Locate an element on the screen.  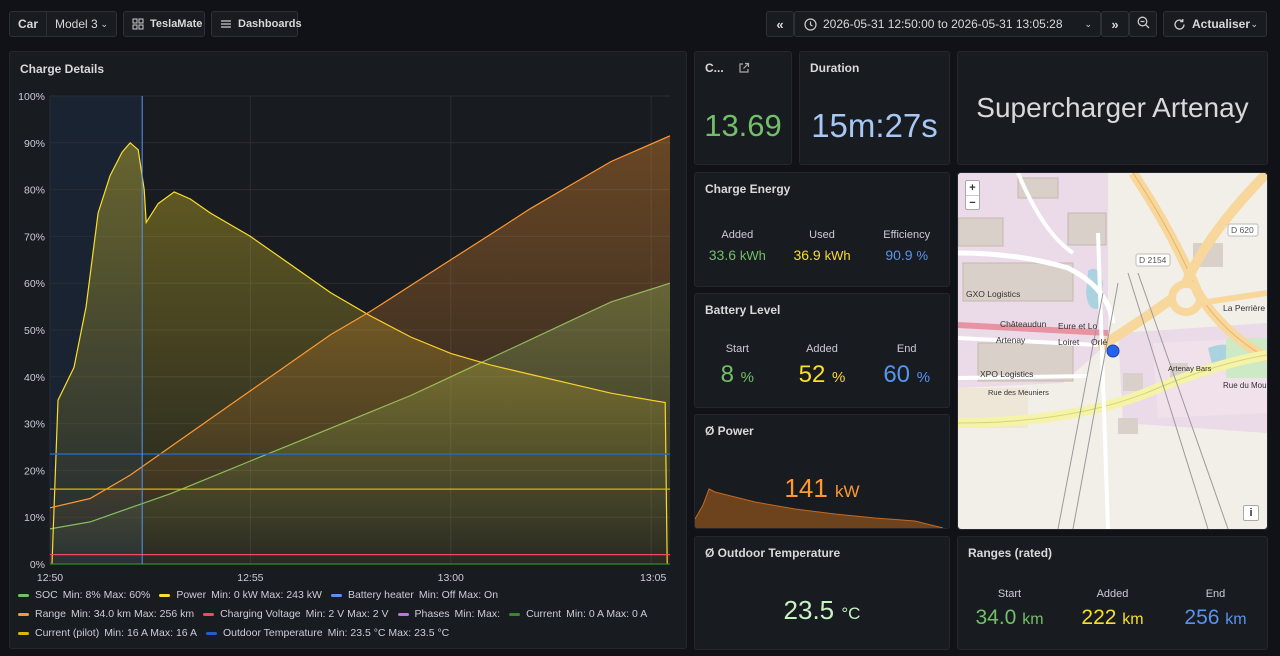
legend-item-charging-voltage: Charging Voltage Min: 2 V Max: 2 V is located at coordinates (296, 614).